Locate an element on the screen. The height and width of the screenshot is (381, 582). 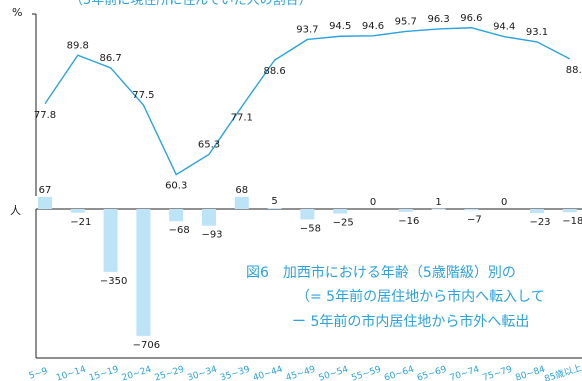
line-data-label: 77.1 is located at coordinates (242, 118).